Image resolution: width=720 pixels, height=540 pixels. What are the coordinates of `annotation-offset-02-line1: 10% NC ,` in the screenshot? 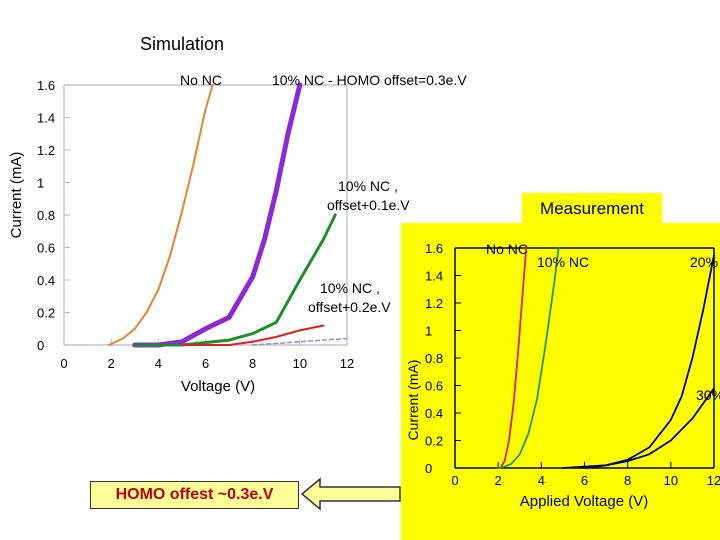 It's located at (350, 288).